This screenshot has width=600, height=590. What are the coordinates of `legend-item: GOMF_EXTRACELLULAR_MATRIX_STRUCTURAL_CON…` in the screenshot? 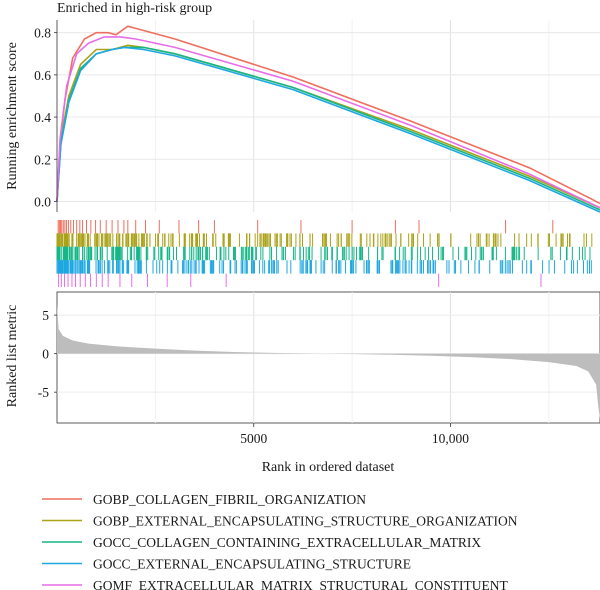 It's located at (275, 584).